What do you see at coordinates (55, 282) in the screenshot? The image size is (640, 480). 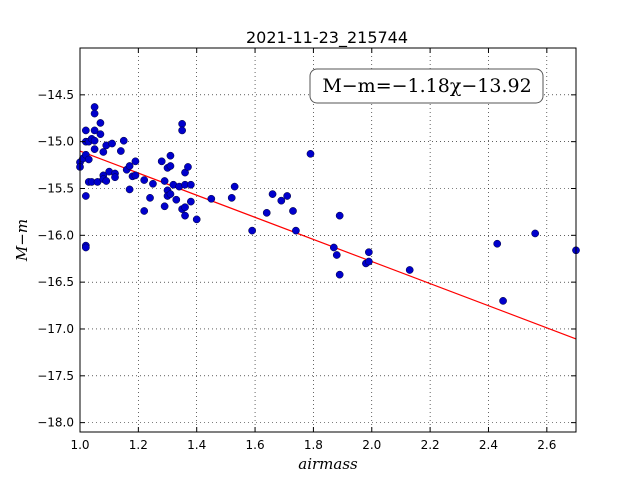 I see `y-tick-label: −16.5` at bounding box center [55, 282].